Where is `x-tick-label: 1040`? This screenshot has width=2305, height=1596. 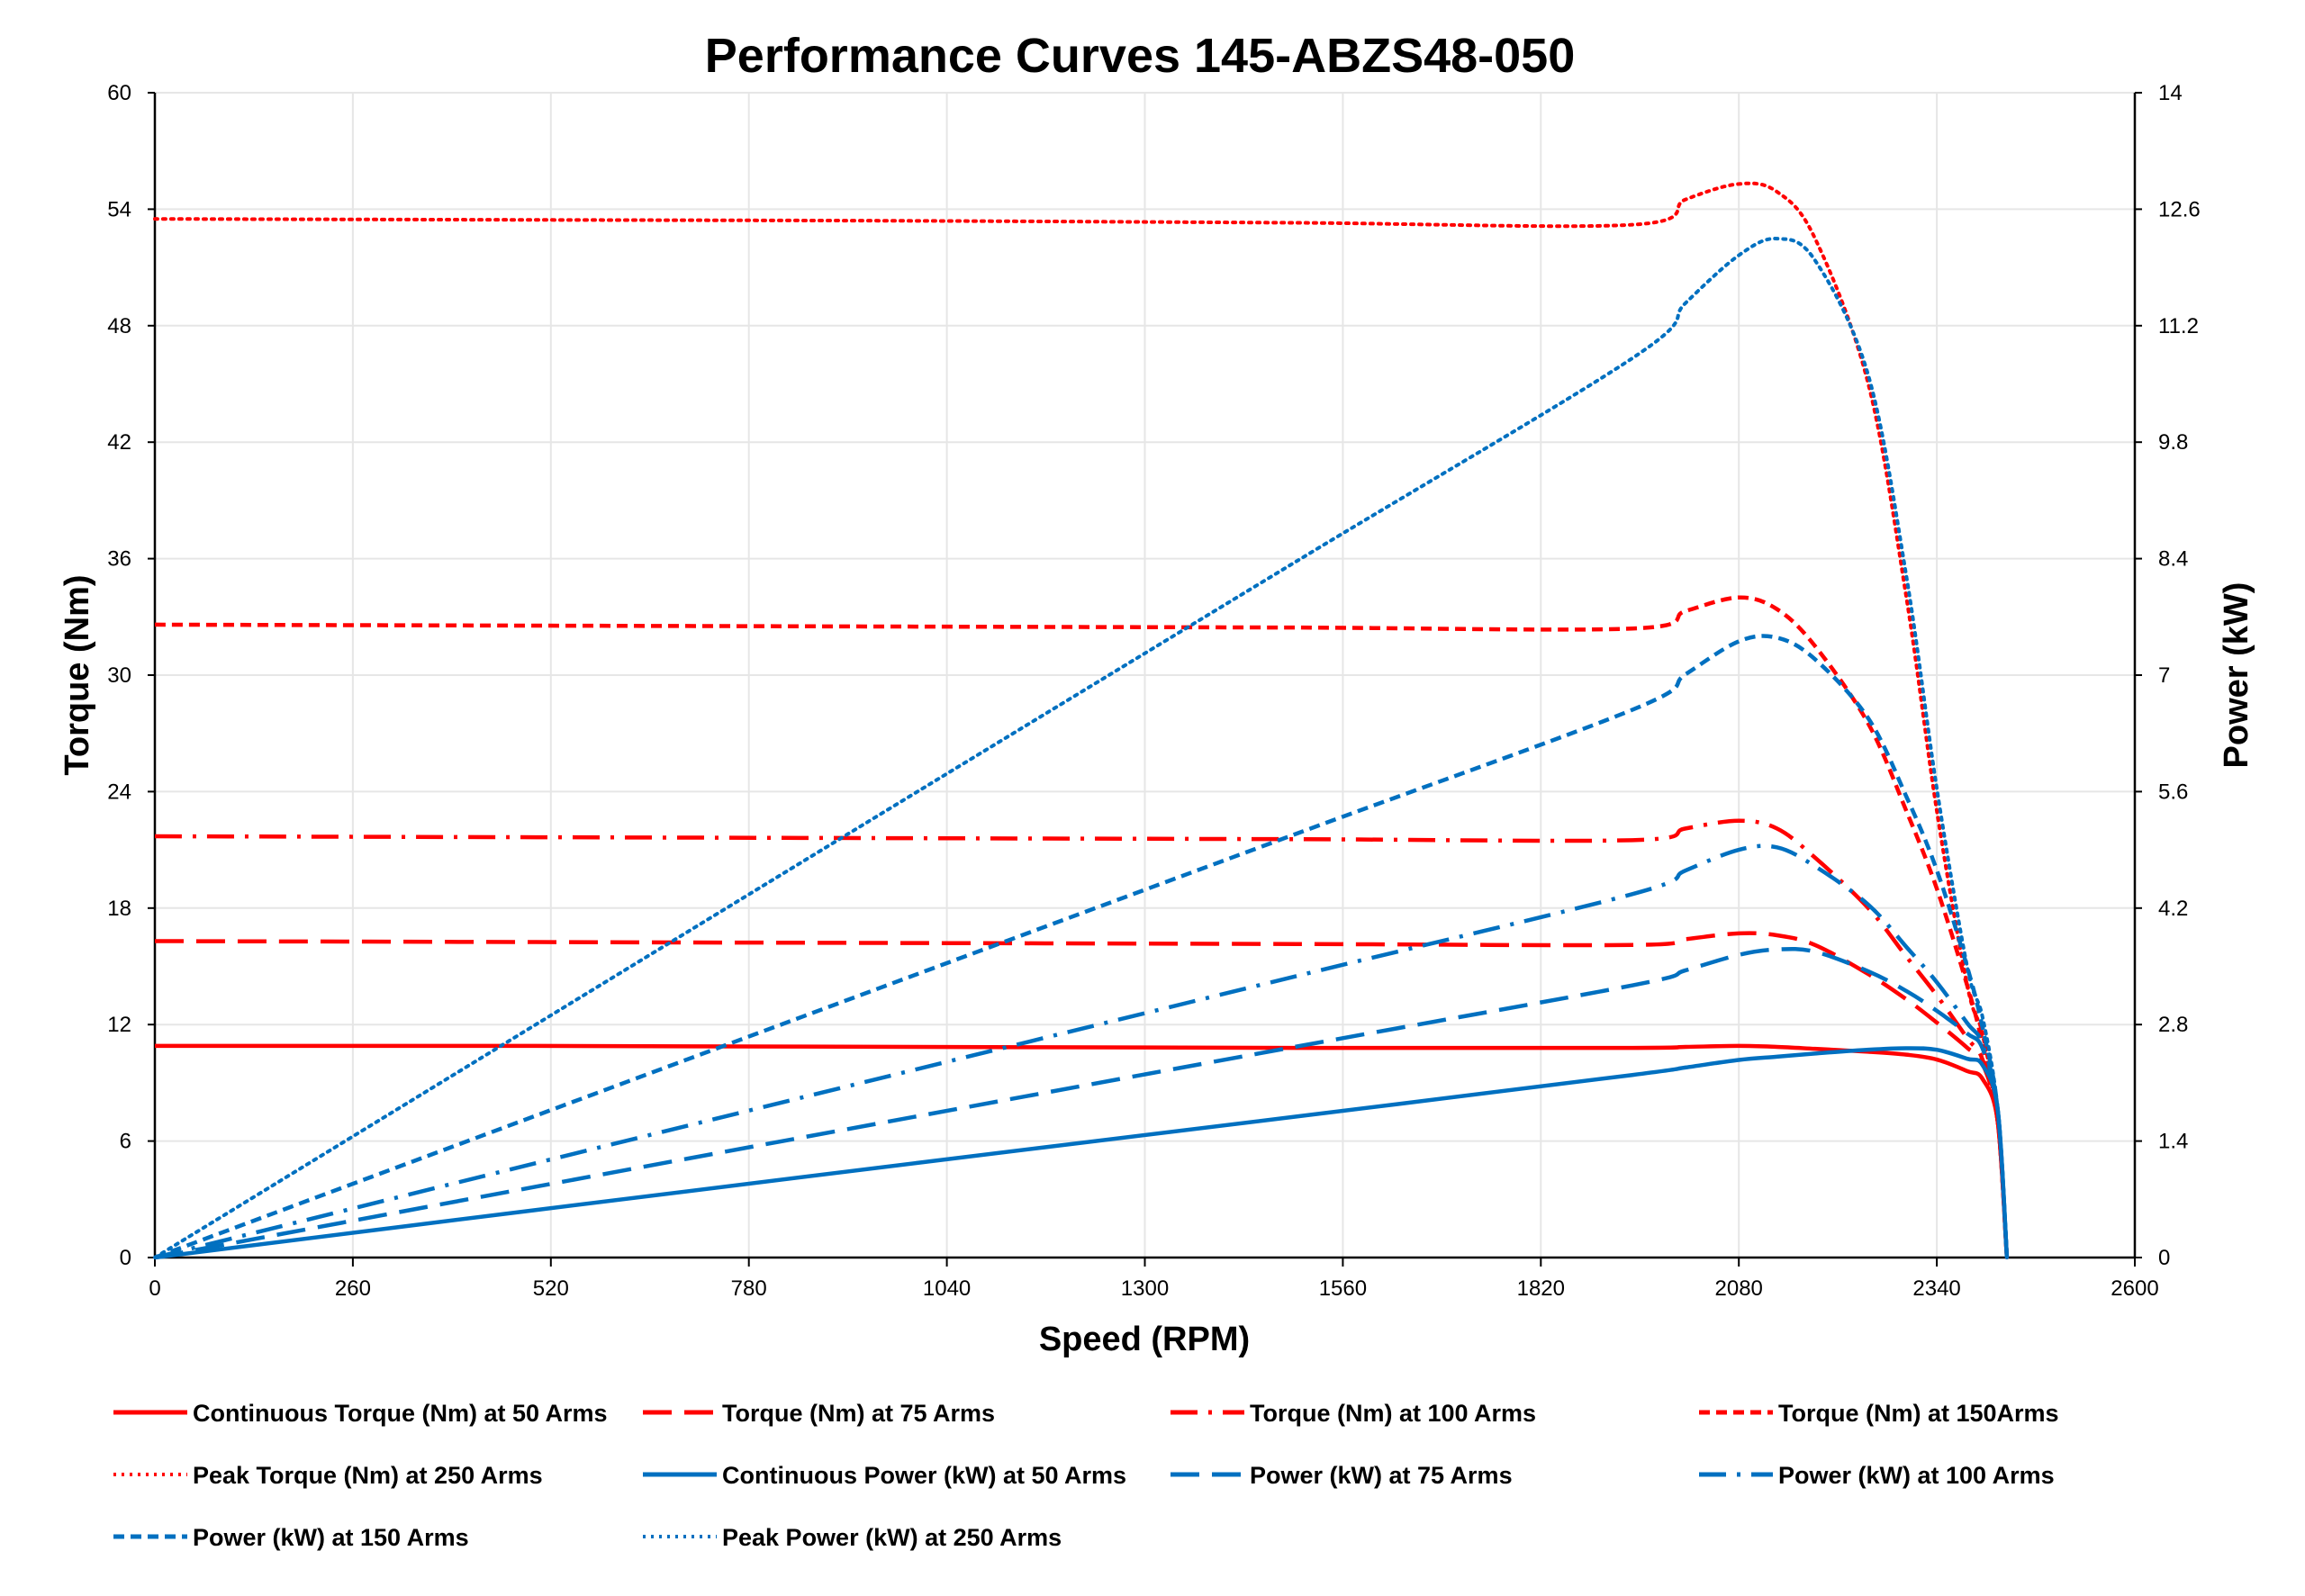 x-tick-label: 1040 is located at coordinates (947, 1288).